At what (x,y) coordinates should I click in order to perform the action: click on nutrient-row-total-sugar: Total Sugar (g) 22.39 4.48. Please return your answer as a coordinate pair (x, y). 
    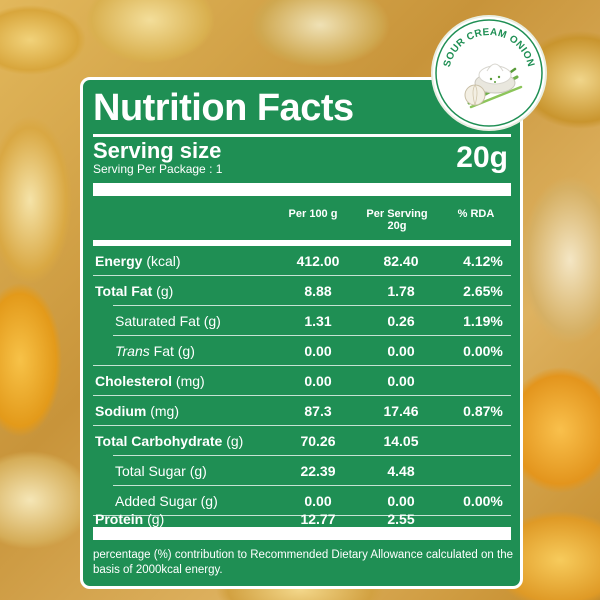
    Looking at the image, I should click on (302, 471).